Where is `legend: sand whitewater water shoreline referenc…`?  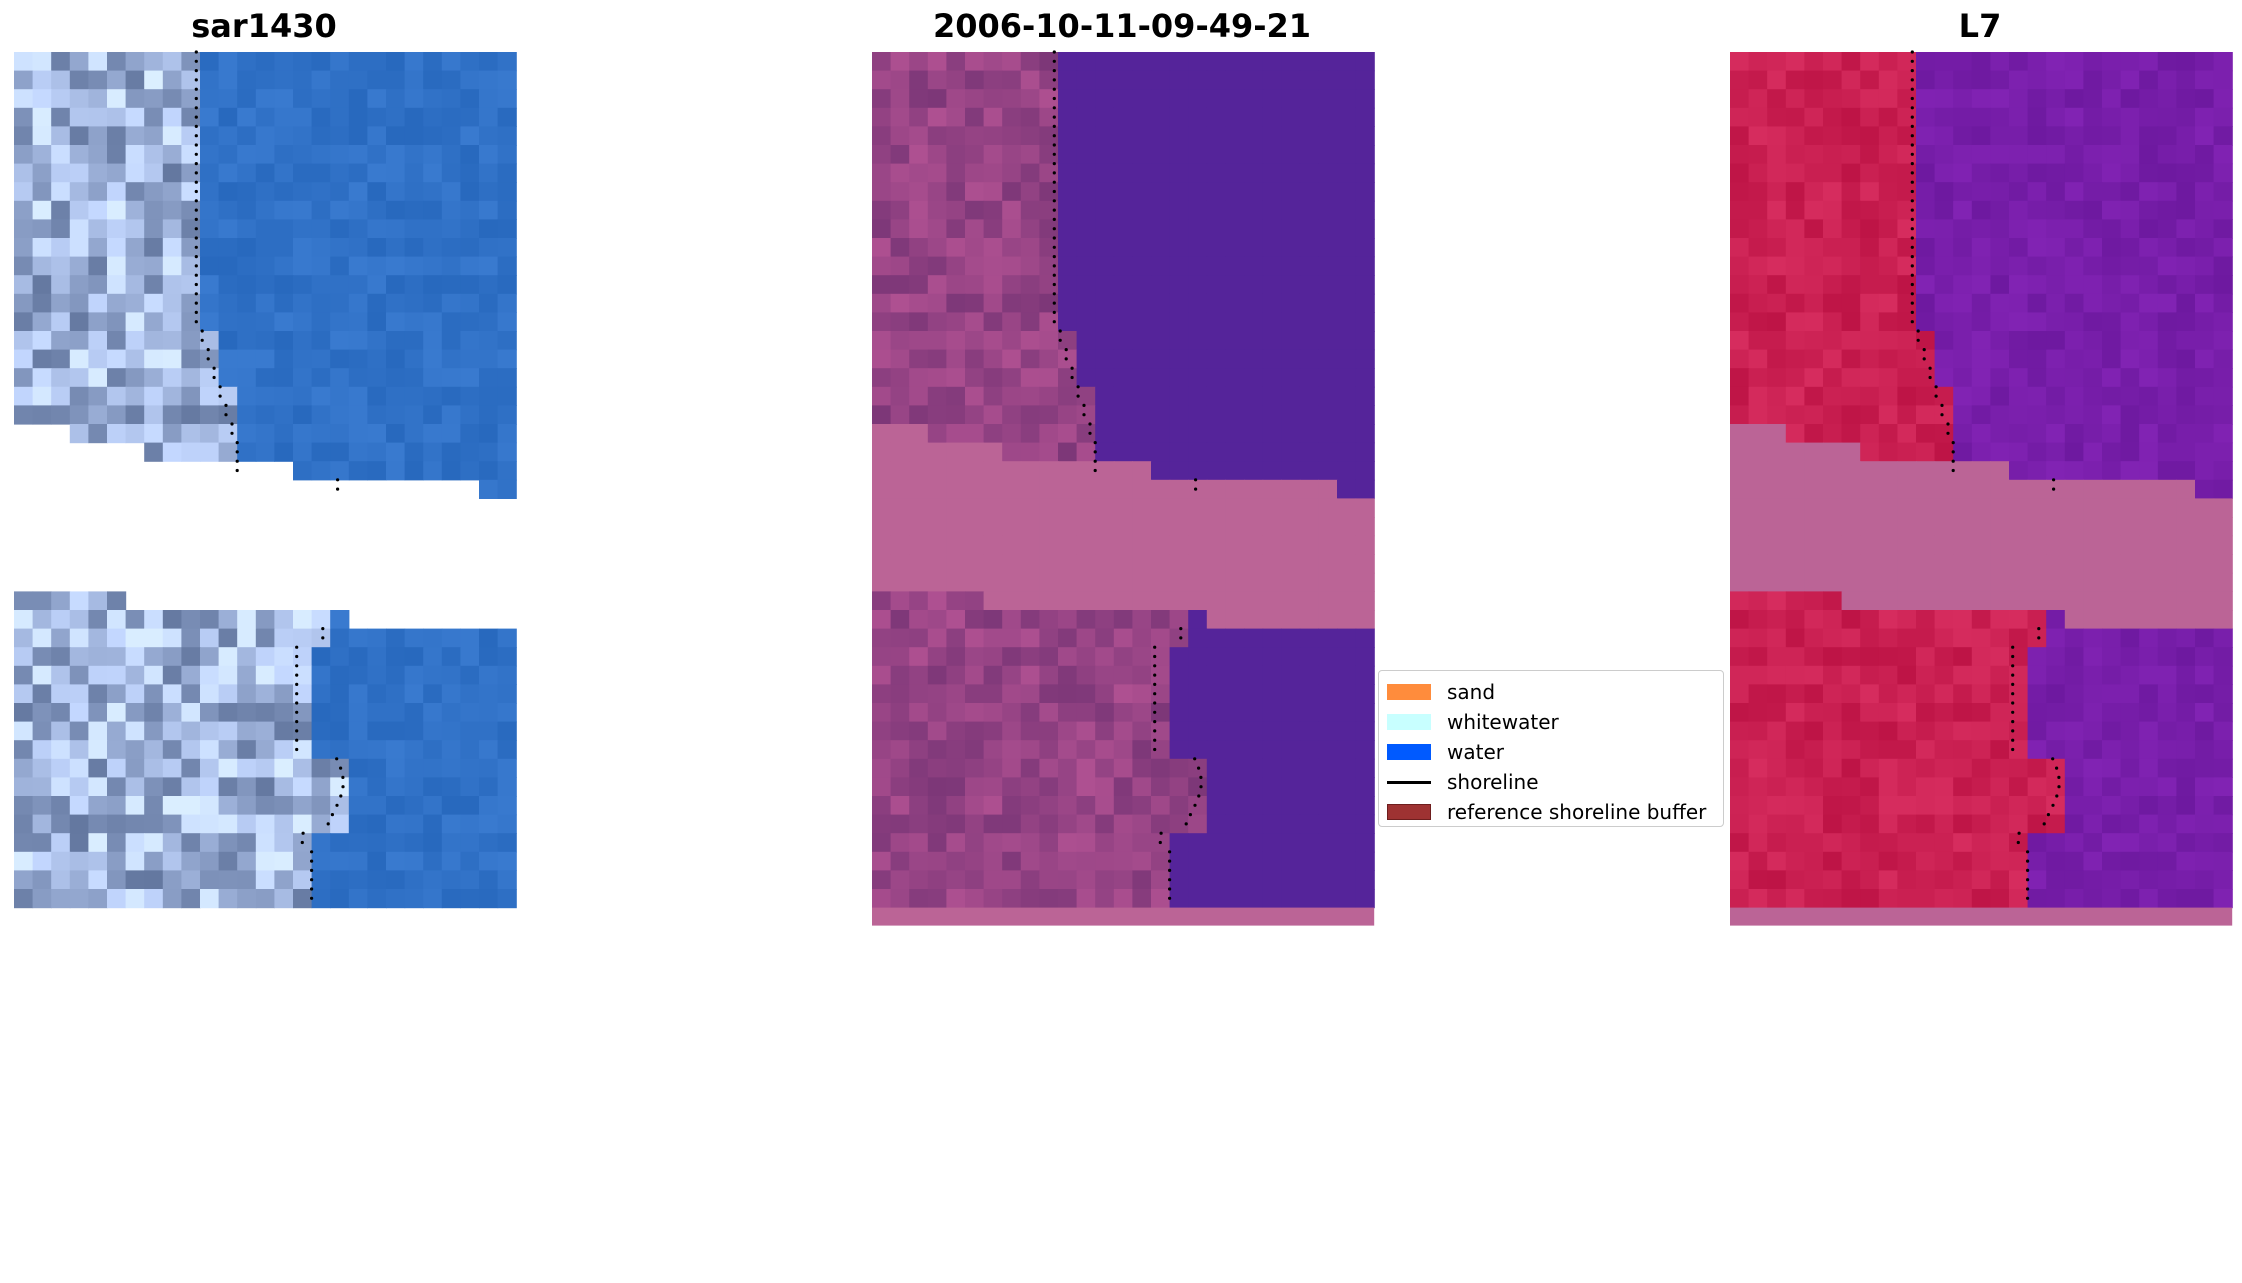 legend: sand whitewater water shoreline referenc… is located at coordinates (1551, 748).